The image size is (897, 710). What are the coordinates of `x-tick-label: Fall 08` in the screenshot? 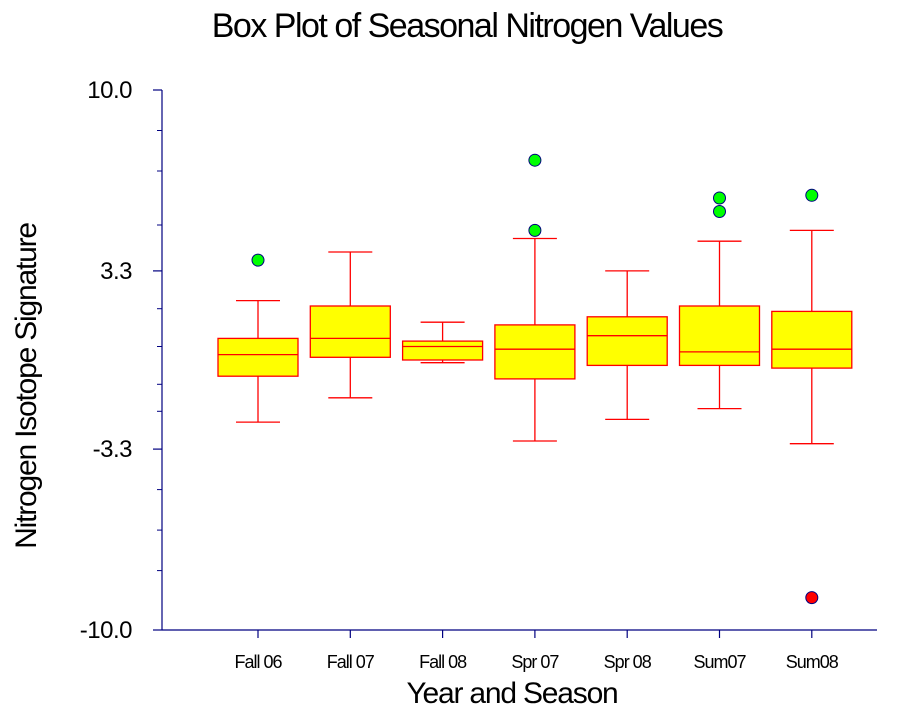 It's located at (443, 662).